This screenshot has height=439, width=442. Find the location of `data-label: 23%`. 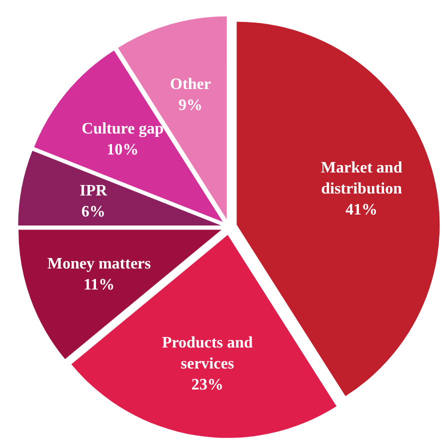

data-label: 23% is located at coordinates (207, 384).